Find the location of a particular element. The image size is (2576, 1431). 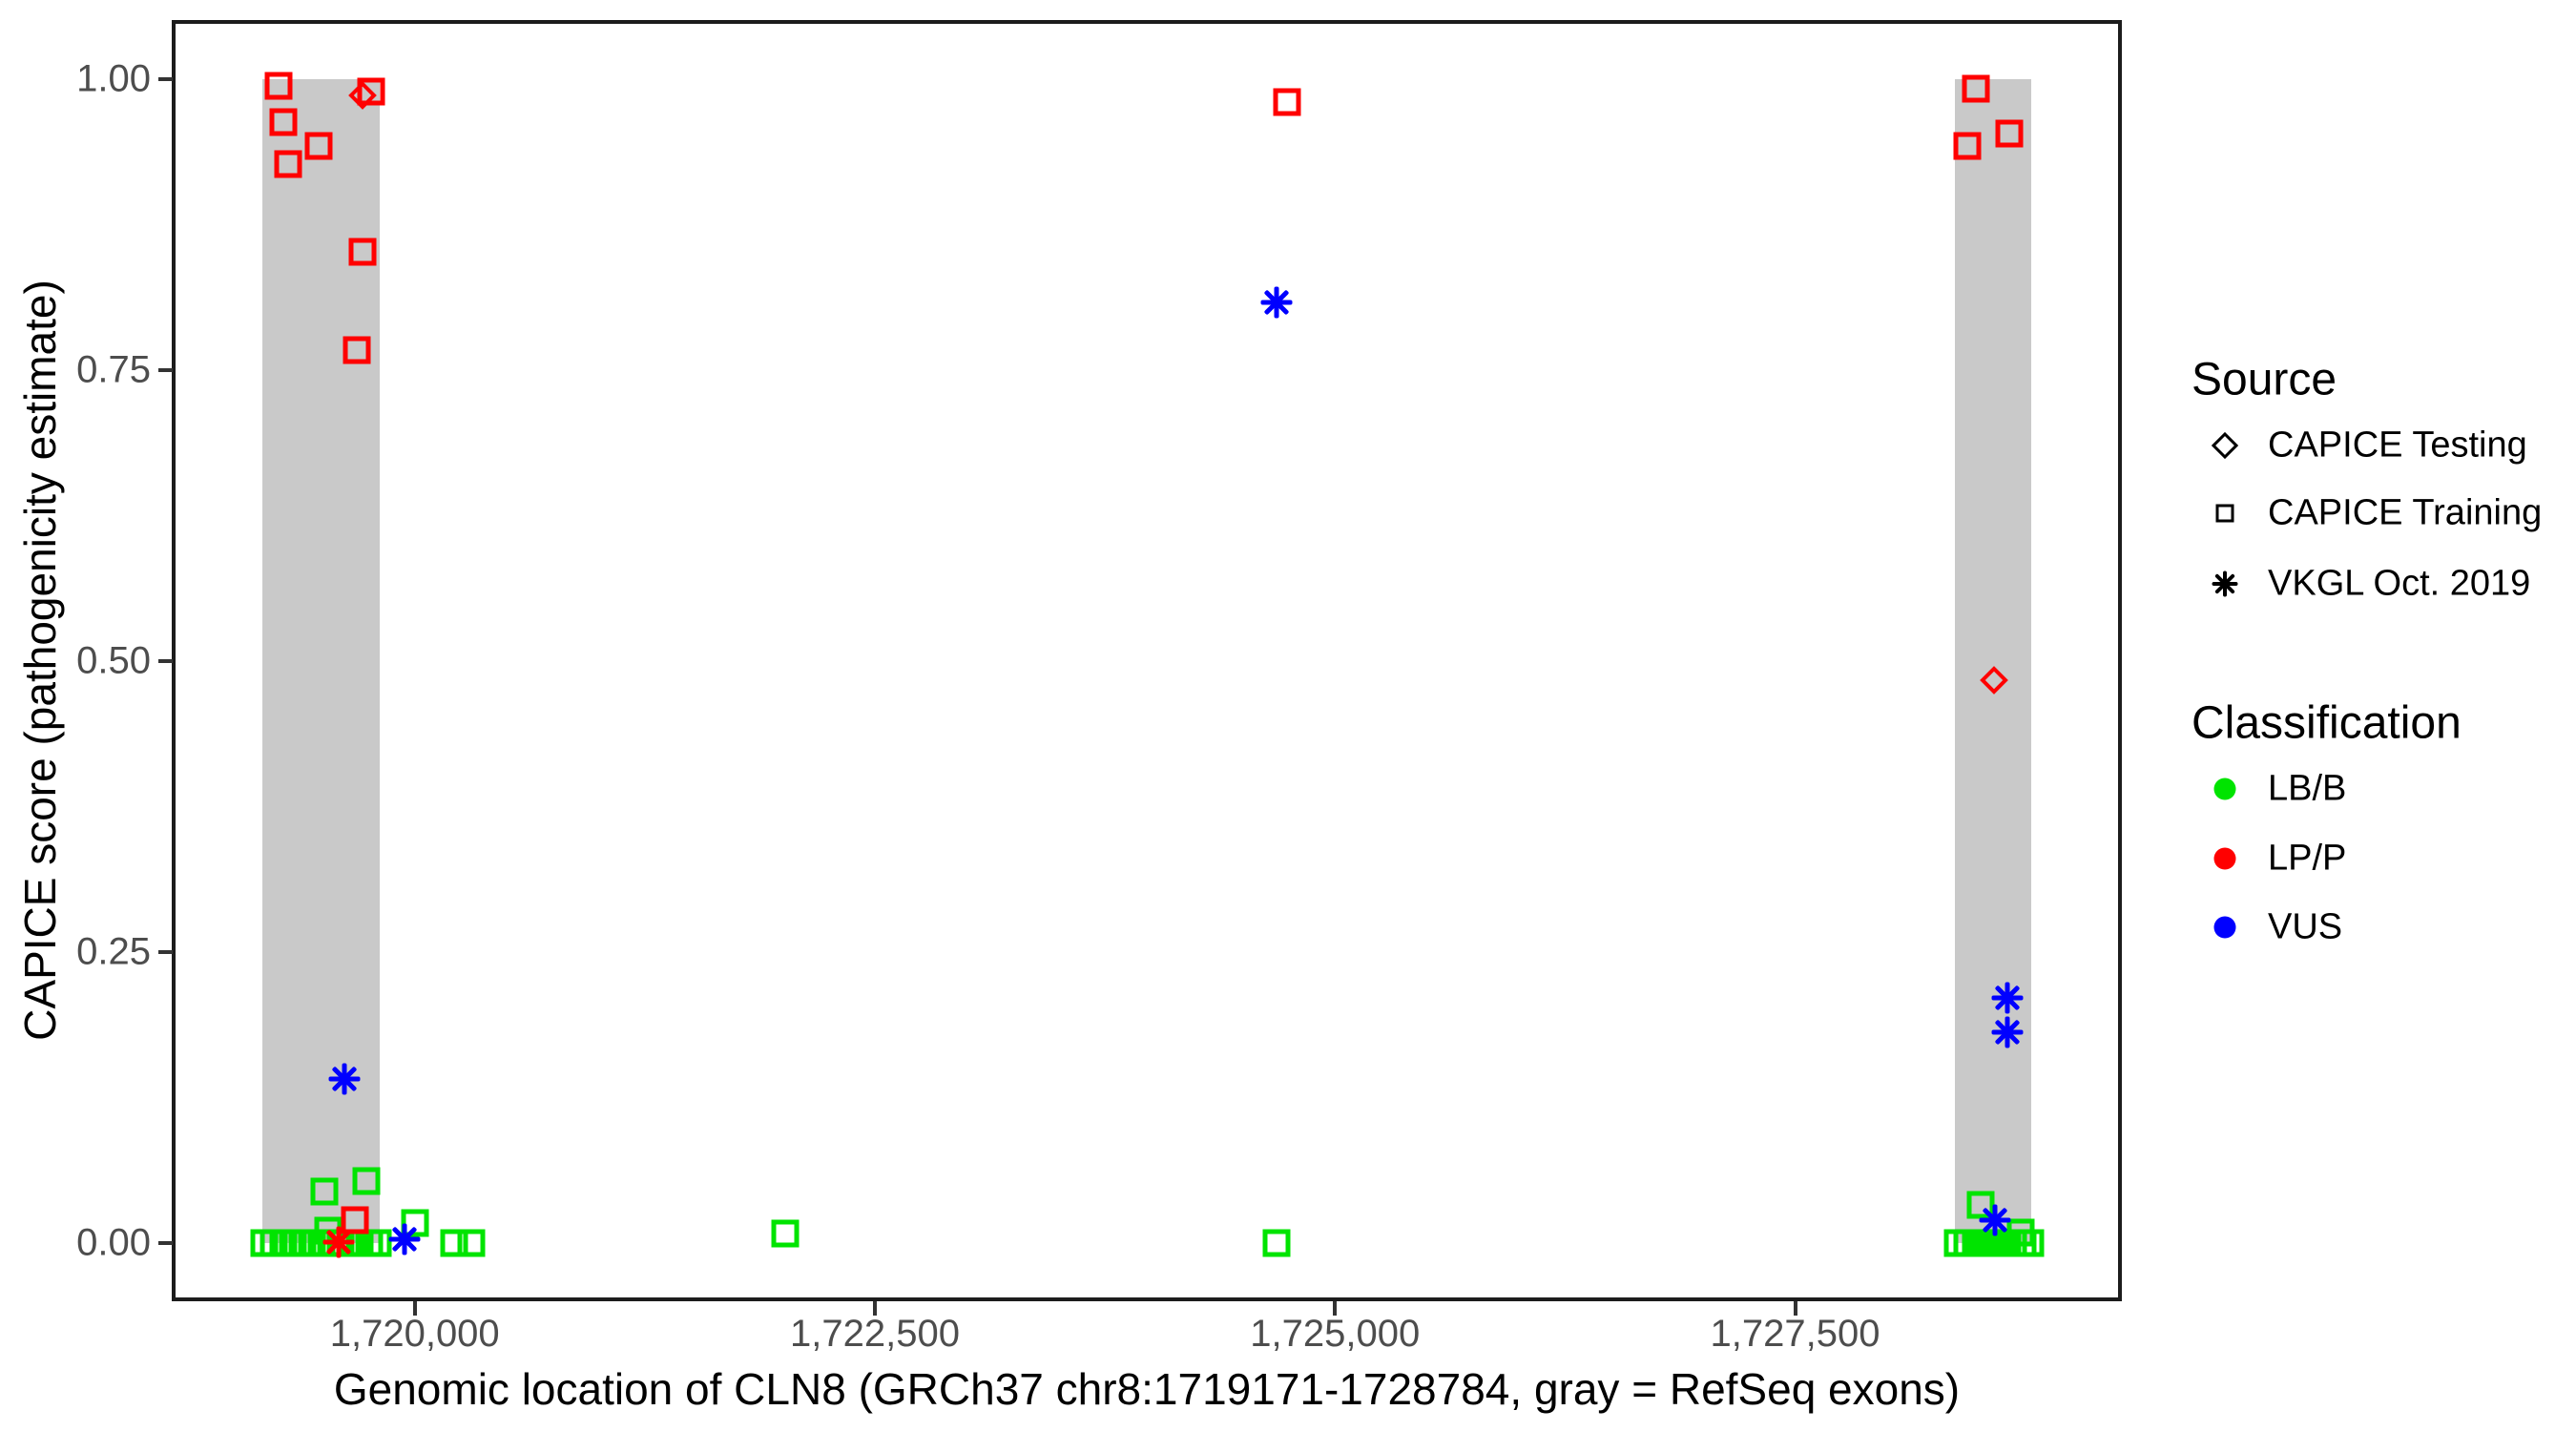

y-tick-label: 0.50 is located at coordinates (113, 660).